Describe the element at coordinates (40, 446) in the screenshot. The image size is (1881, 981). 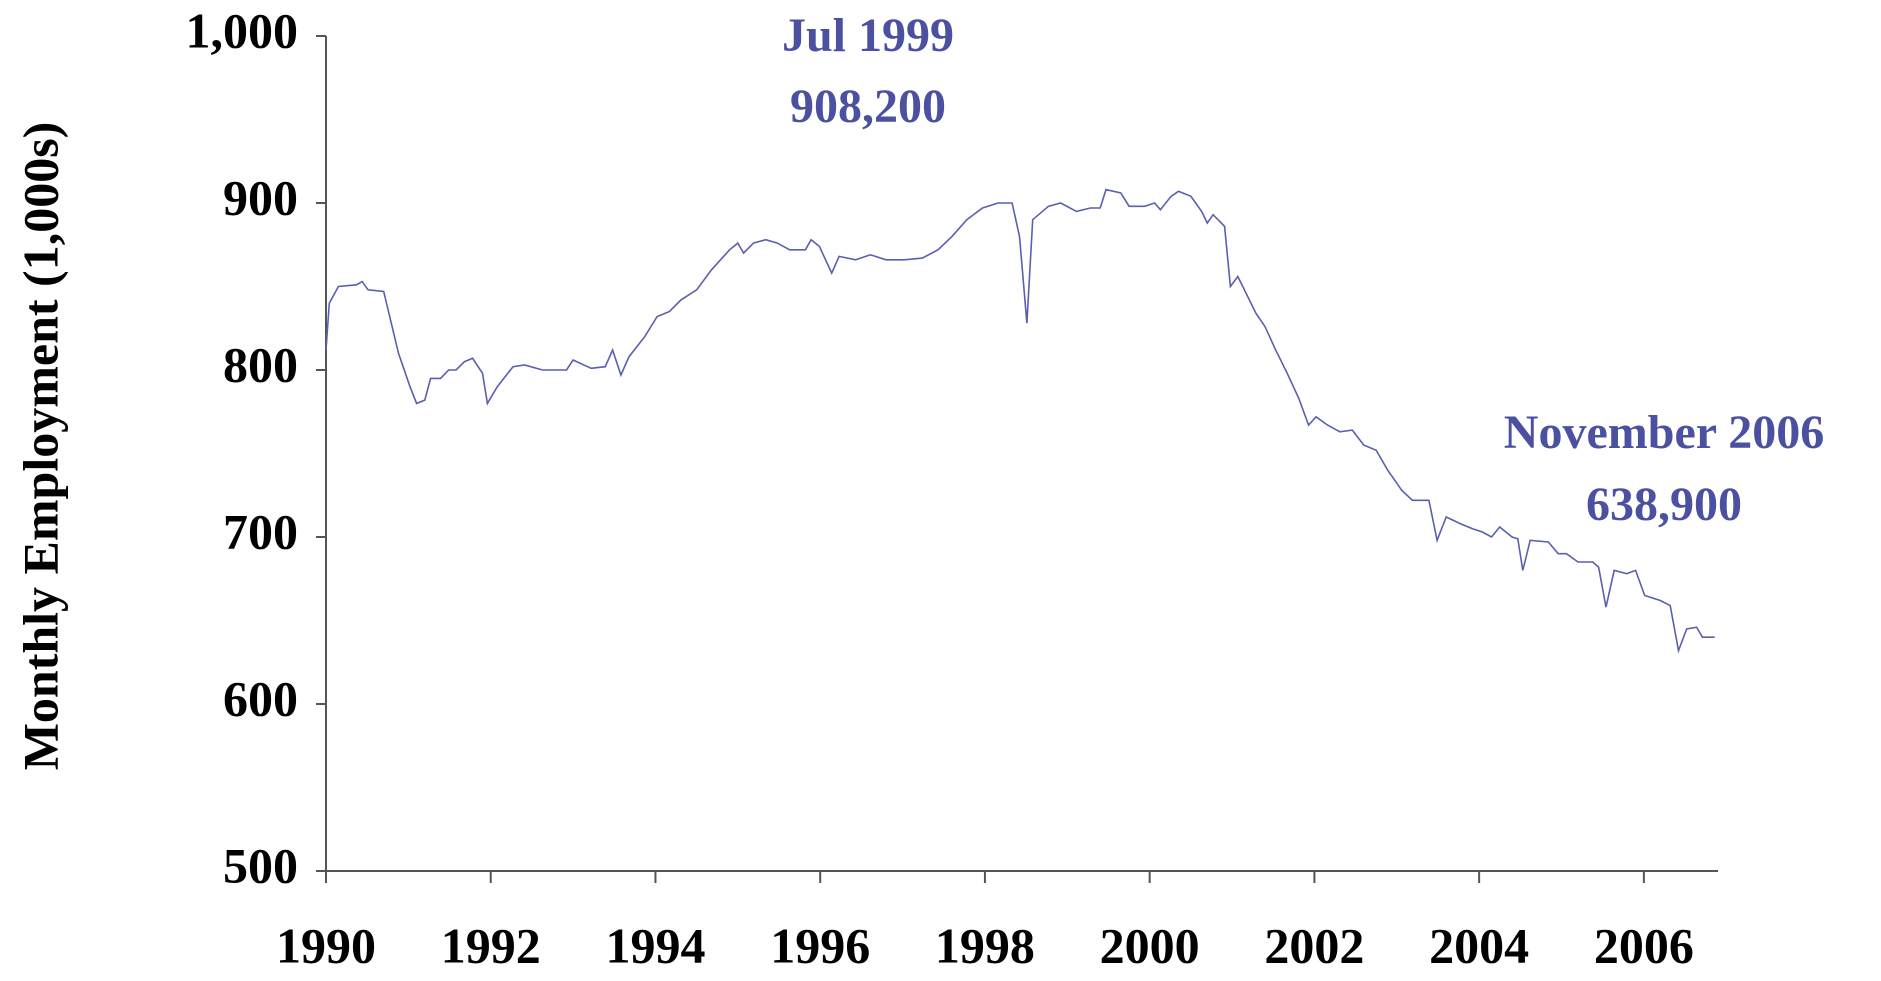
I see `y-axis-title: Monthly Employment (1,000s)` at that location.